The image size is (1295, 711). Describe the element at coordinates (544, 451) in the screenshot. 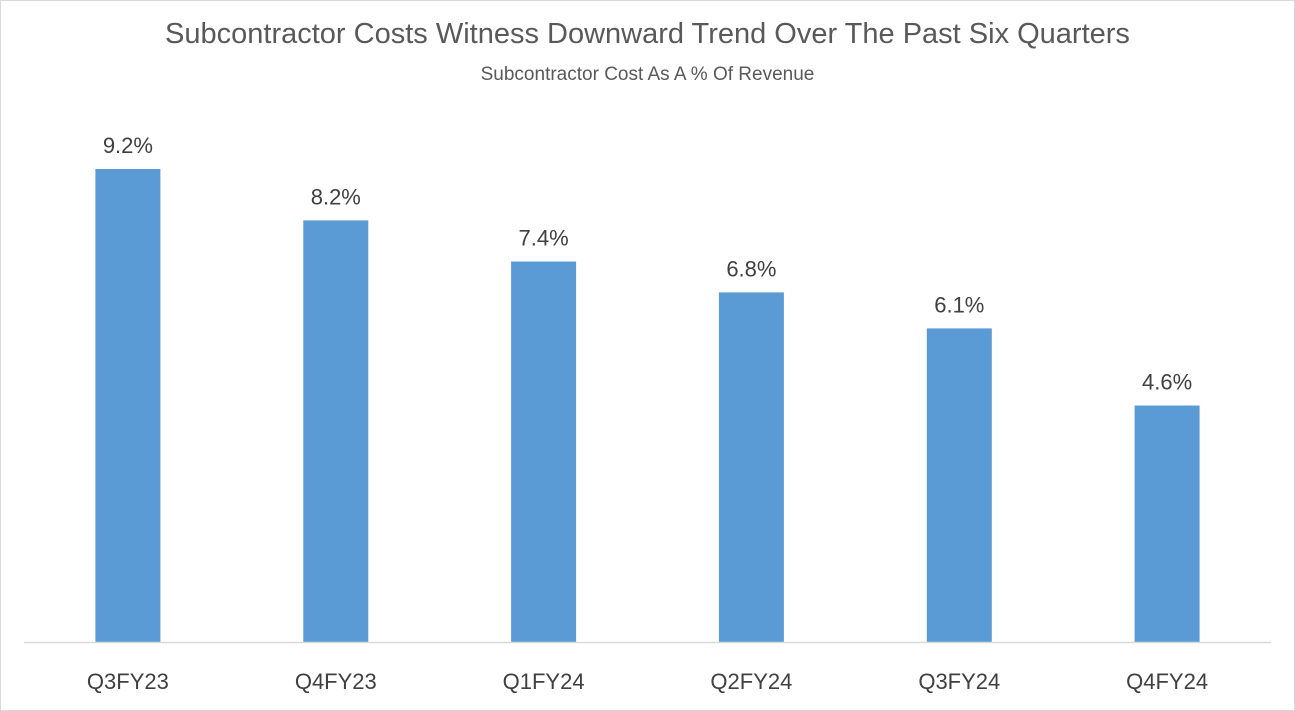

I see `bar-q1fy24` at that location.